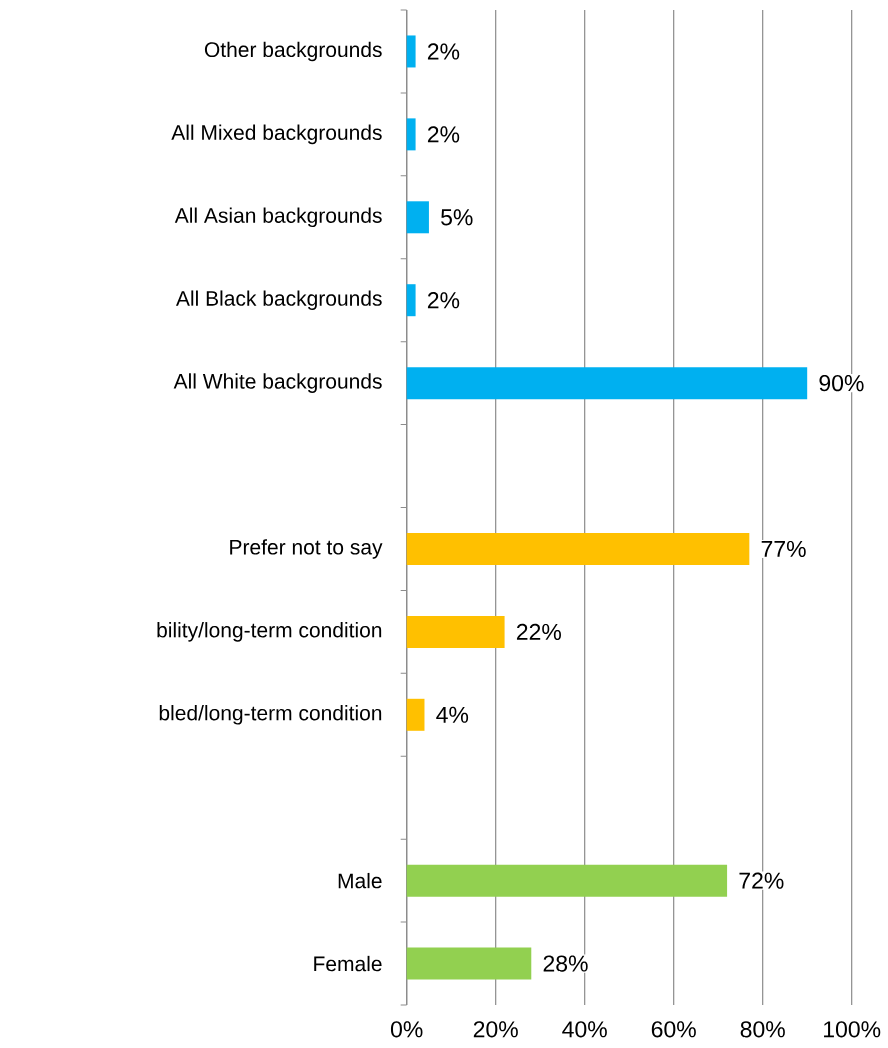  What do you see at coordinates (841, 383) in the screenshot?
I see `data-label: 90%` at bounding box center [841, 383].